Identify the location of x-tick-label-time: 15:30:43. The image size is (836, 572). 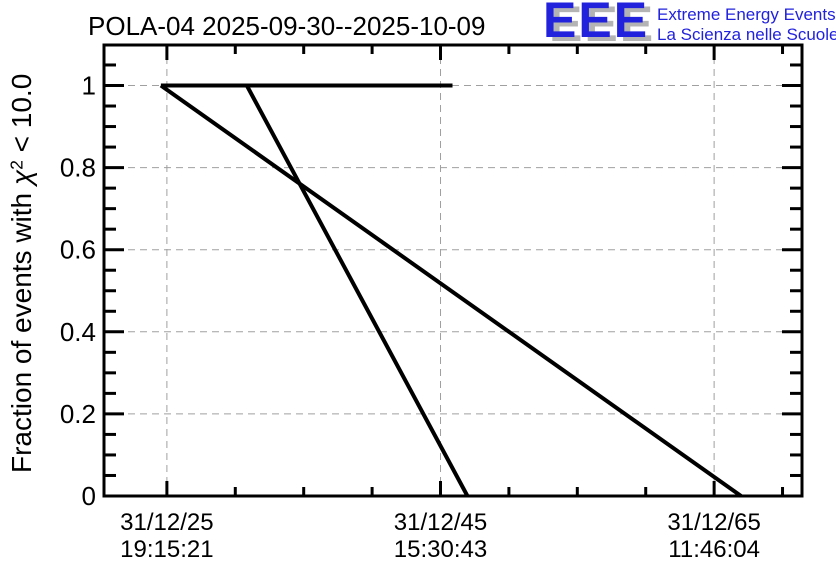
(440, 549).